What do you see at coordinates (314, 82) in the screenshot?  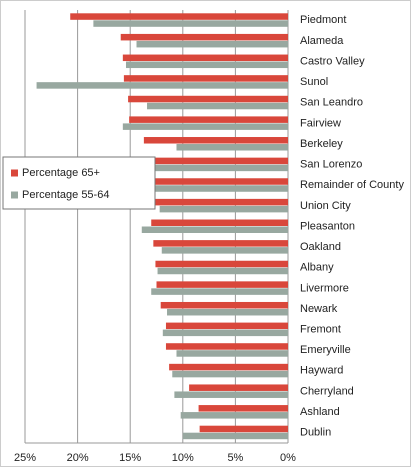 I see `y-tick-label: Sunol` at bounding box center [314, 82].